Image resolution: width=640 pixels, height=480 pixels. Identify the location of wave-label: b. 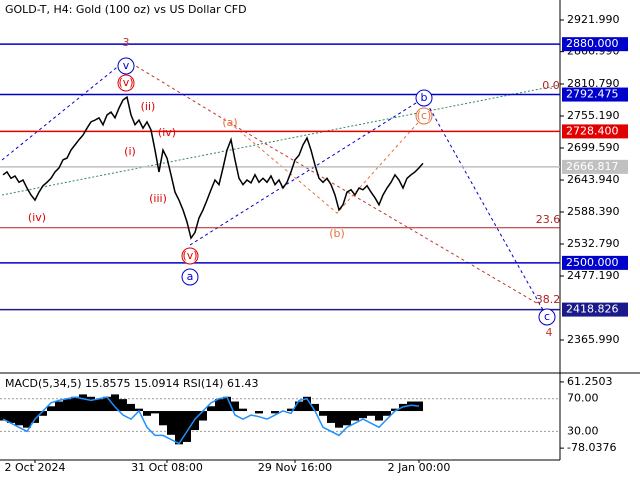
(424, 97).